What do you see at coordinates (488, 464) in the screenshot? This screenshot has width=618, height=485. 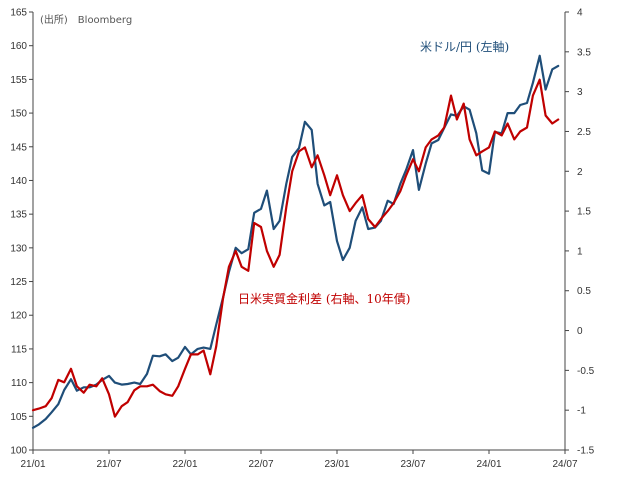 I see `x-tick-label: 24/01` at bounding box center [488, 464].